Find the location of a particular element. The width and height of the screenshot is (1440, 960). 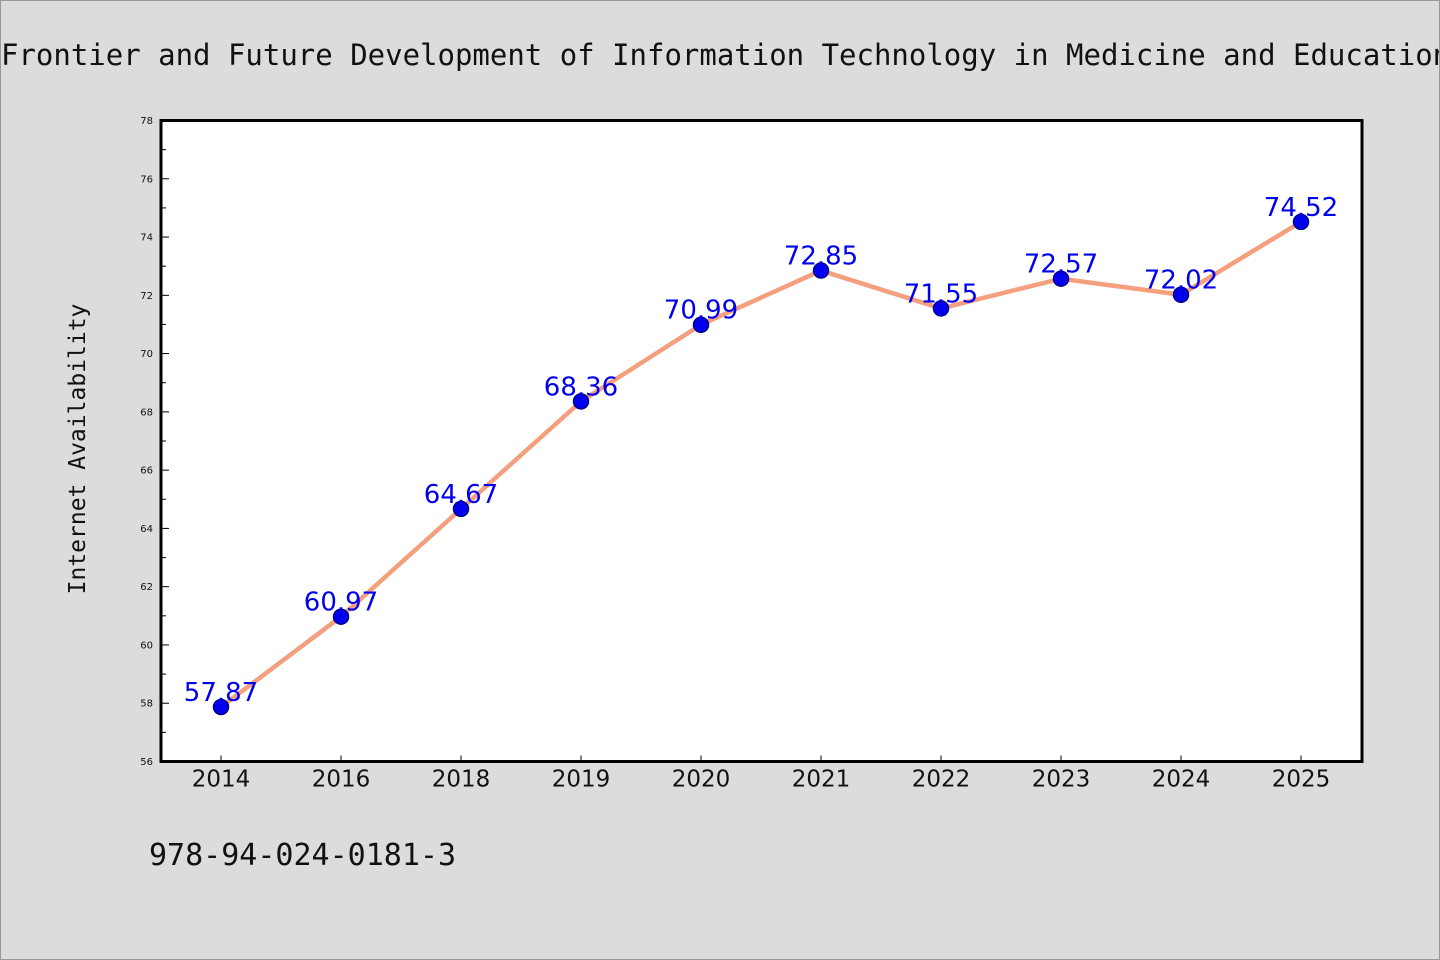

y-tick-label: 72 is located at coordinates (146, 296).